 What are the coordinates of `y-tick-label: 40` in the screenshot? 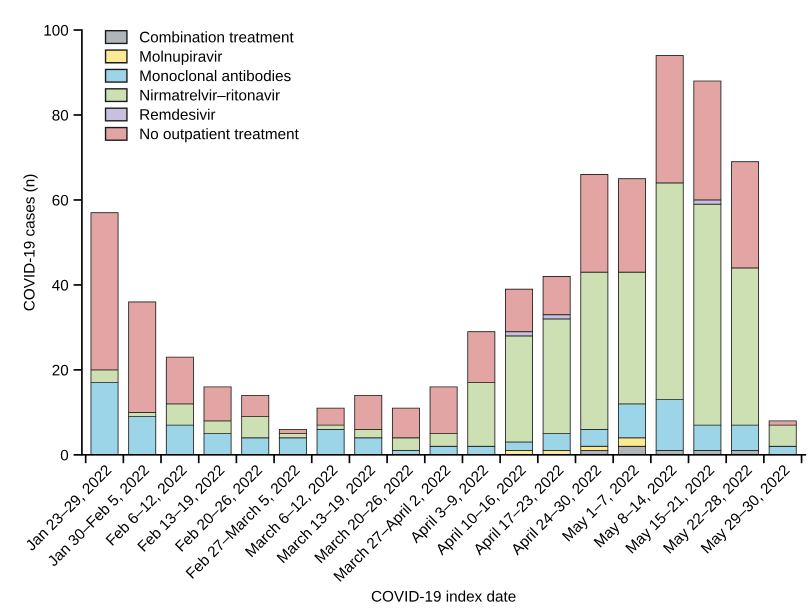 It's located at (60, 285).